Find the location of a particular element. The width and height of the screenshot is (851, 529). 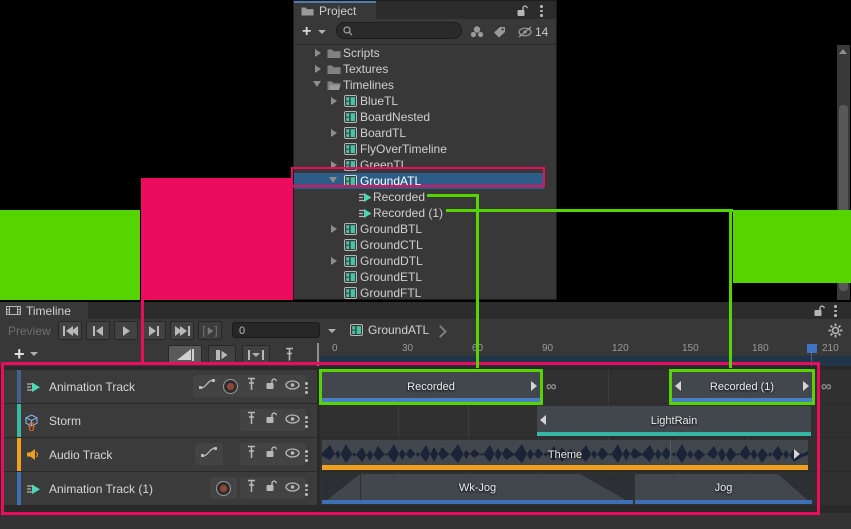

clip-theme: Theme is located at coordinates (565, 455).